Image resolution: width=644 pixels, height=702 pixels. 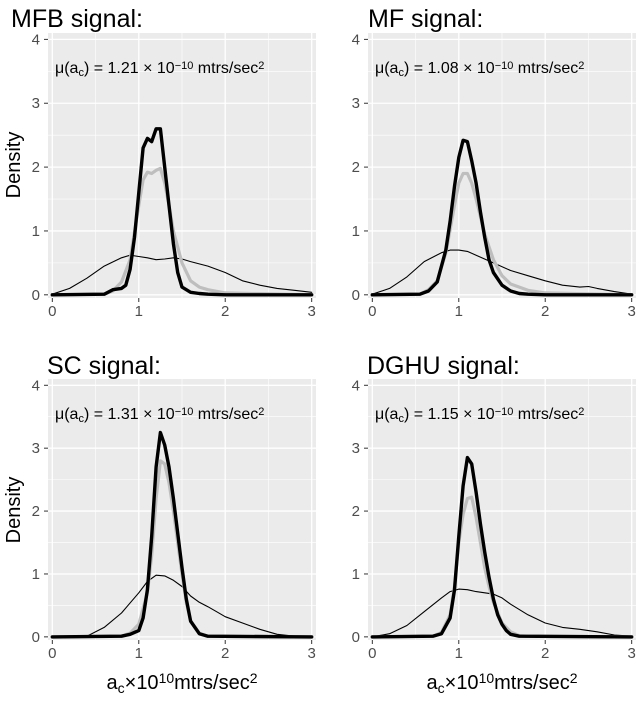 I want to click on density-label-bottom: Density, so click(x=14, y=510).